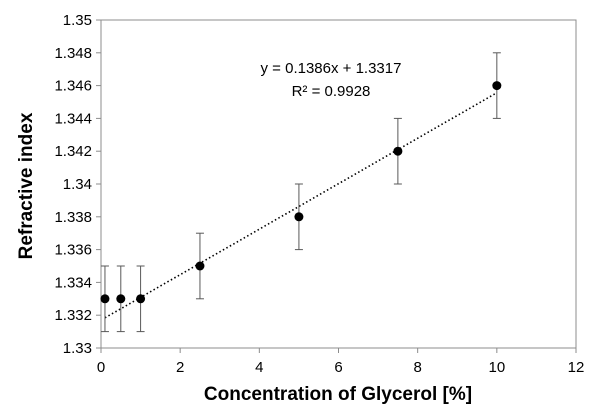 The height and width of the screenshot is (416, 605). Describe the element at coordinates (331, 68) in the screenshot. I see `trendline-equation: y = 0.1386x + 1.3317` at that location.